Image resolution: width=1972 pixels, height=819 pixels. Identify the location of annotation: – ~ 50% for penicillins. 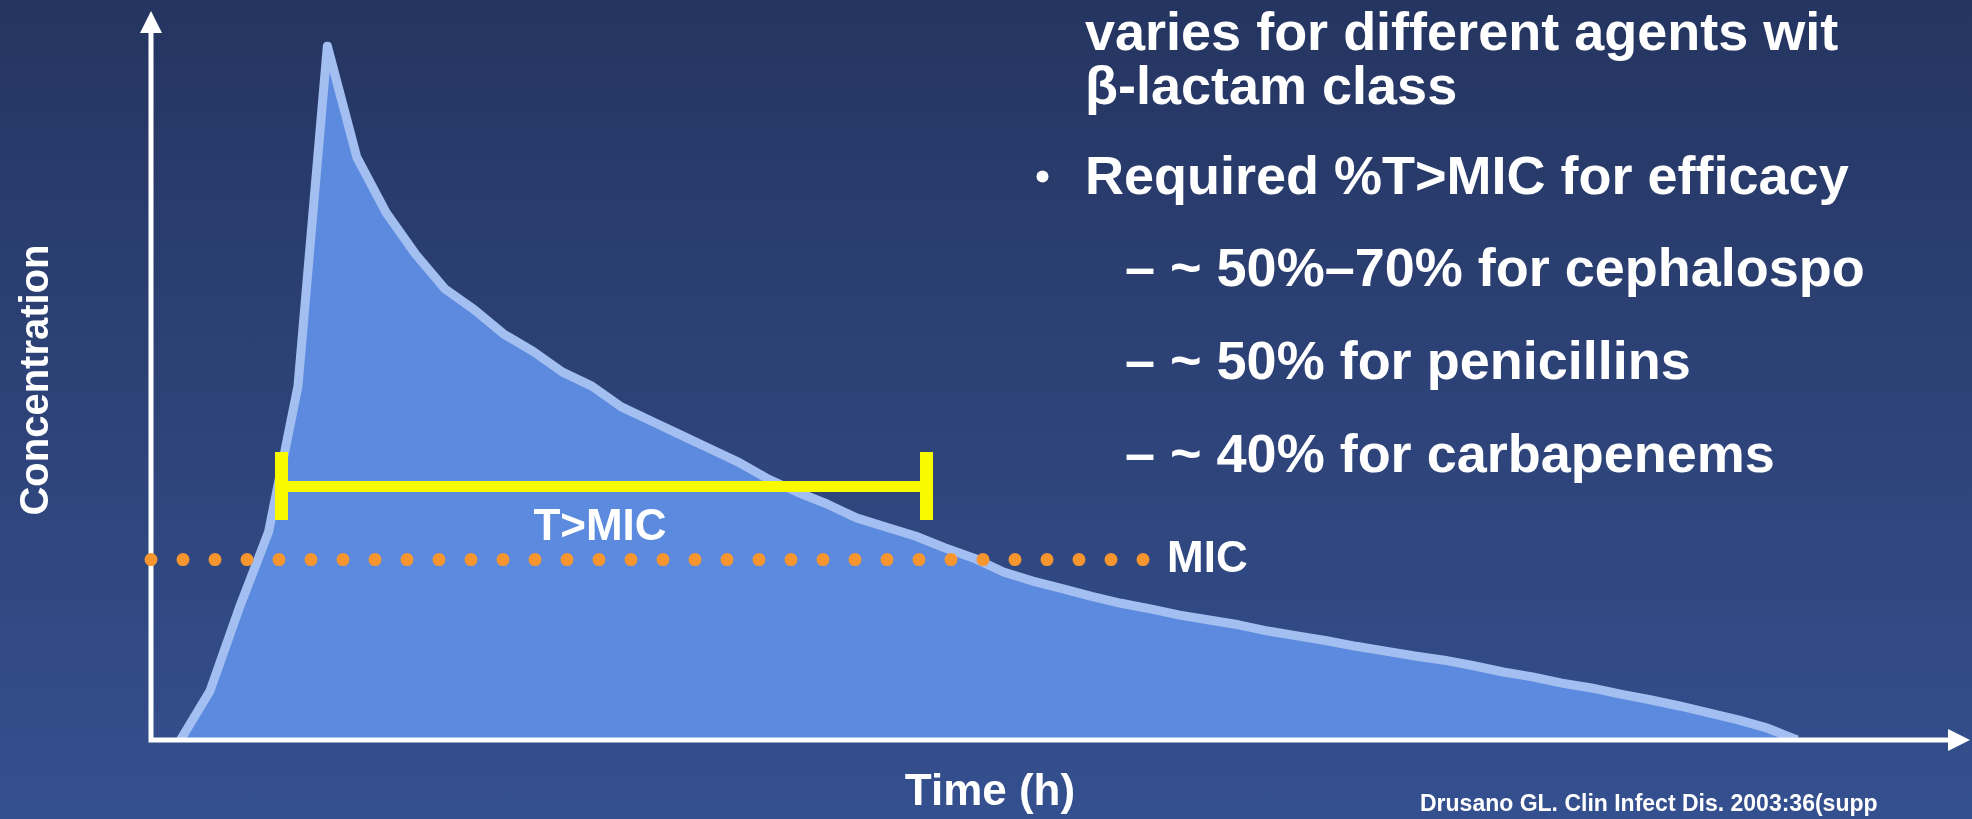
(1408, 360).